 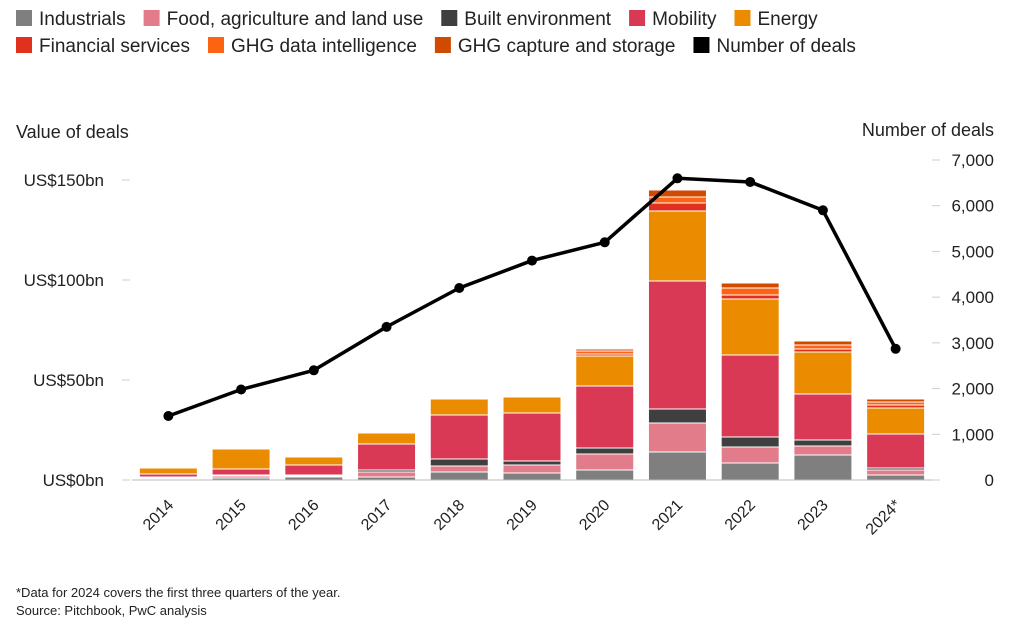 What do you see at coordinates (605, 451) in the screenshot?
I see `bar-built-environment-2020` at bounding box center [605, 451].